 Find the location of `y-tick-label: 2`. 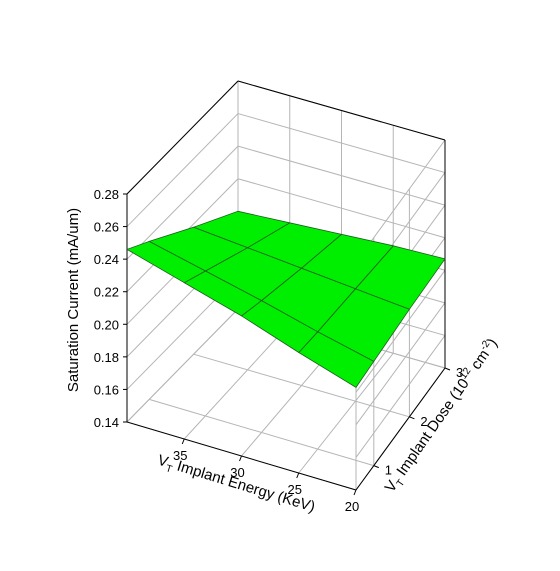

y-tick-label: 2 is located at coordinates (423, 421).